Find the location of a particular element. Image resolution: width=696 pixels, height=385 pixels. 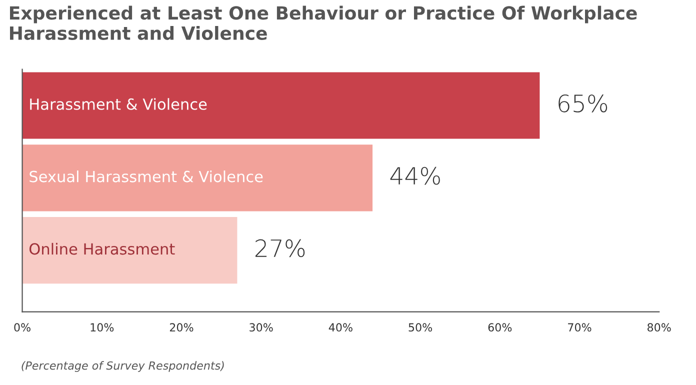

data-label: 65% is located at coordinates (583, 103).